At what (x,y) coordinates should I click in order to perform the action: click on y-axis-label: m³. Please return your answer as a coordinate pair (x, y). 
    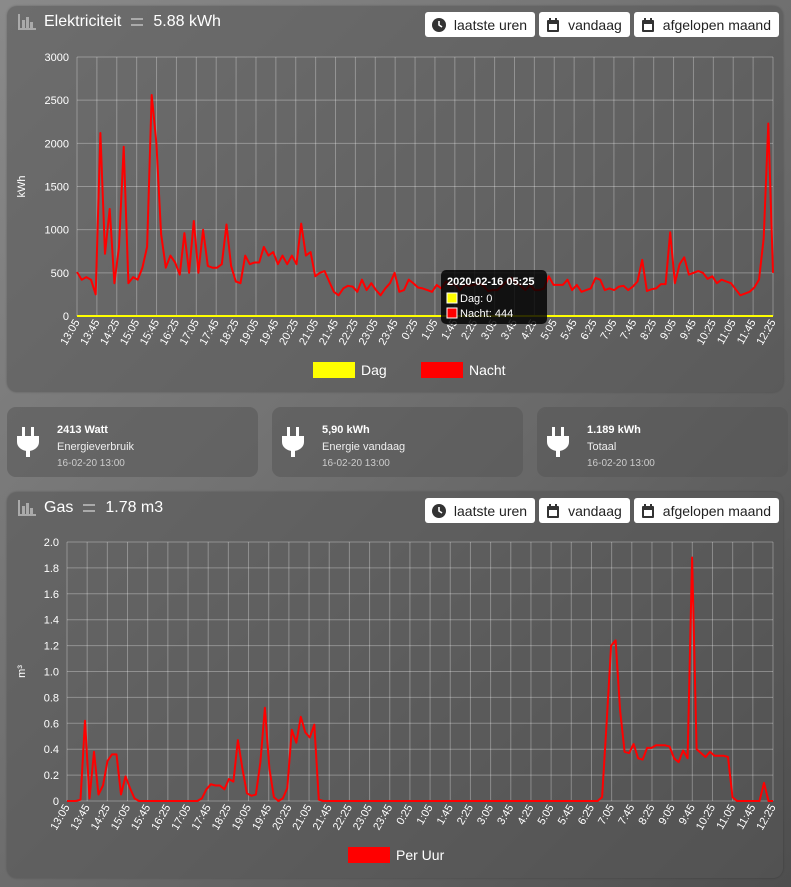
    Looking at the image, I should click on (22, 671).